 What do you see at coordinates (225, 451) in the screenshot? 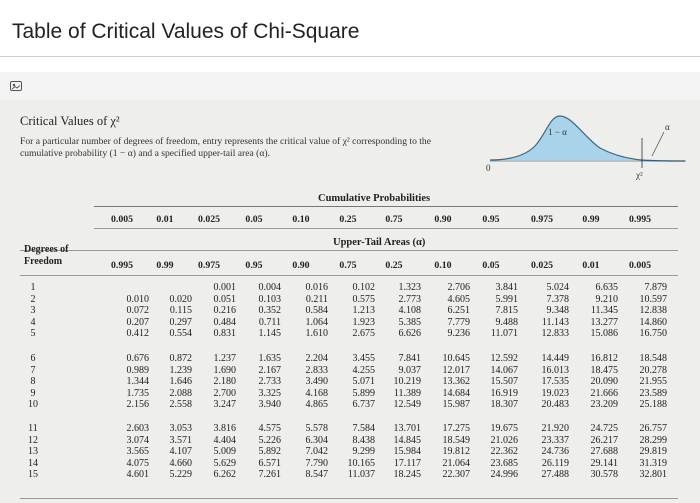
I see `table-cell: 5.009` at bounding box center [225, 451].